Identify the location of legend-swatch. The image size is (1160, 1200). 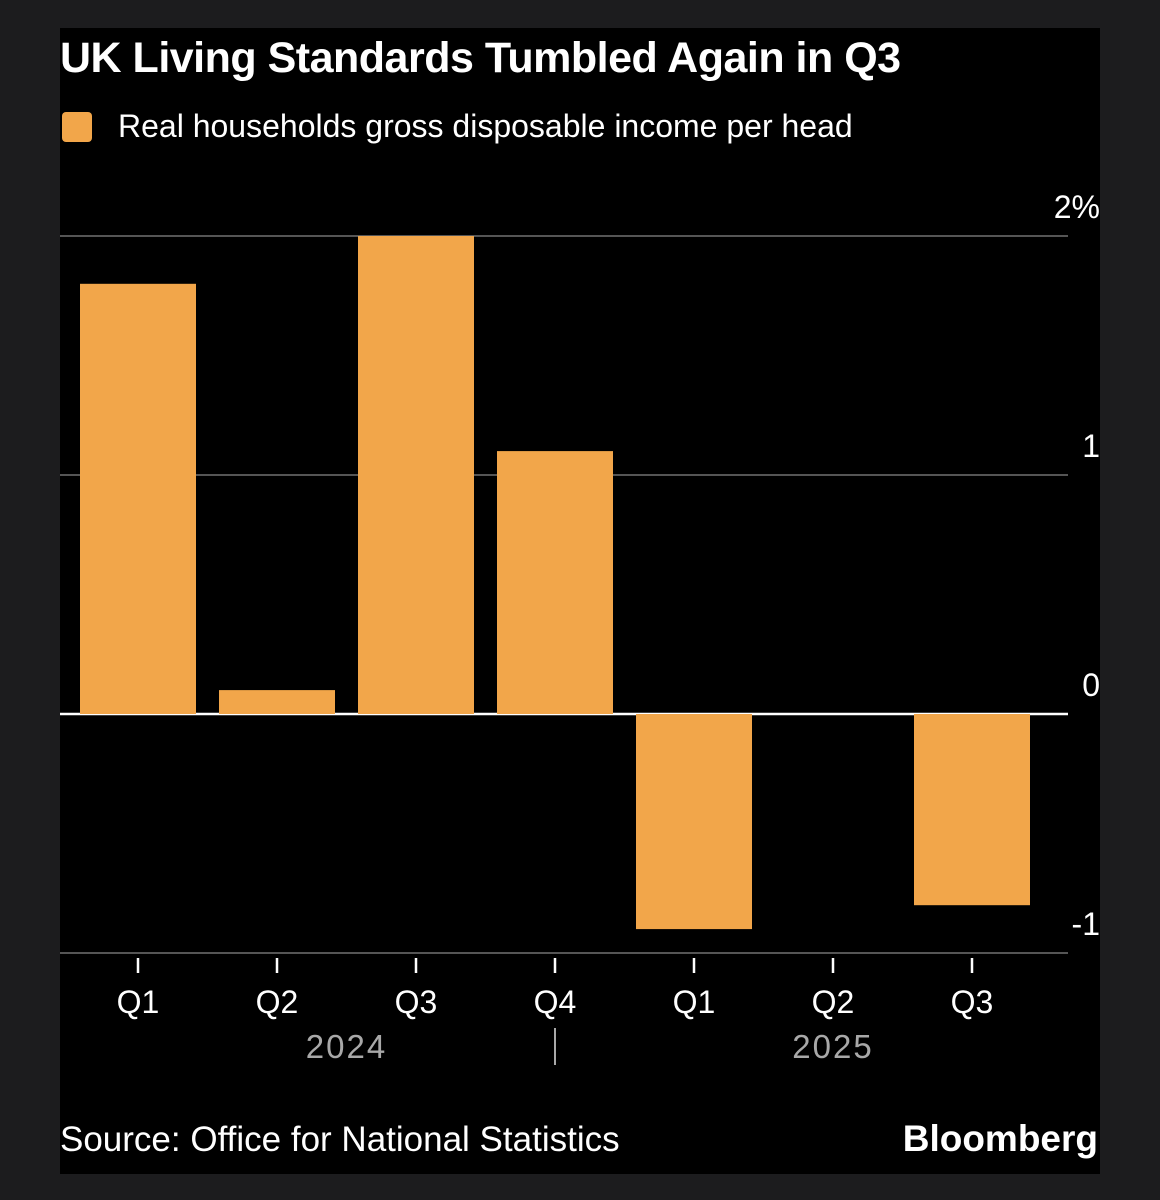
(77, 126).